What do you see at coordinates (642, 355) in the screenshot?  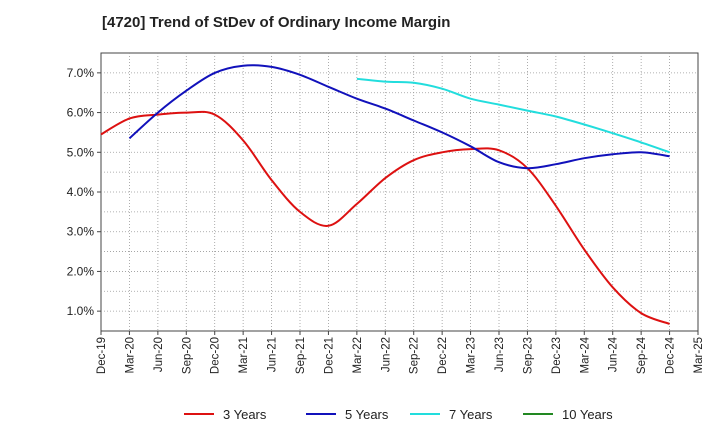 I see `x-tick-label: Sep-24` at bounding box center [642, 355].